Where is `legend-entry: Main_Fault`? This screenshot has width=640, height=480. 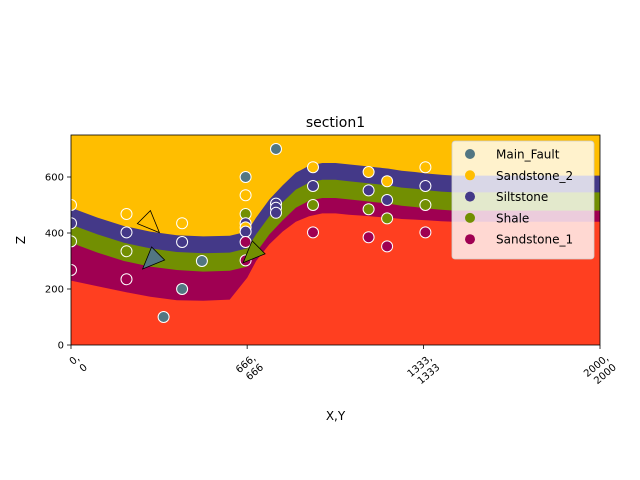 legend-entry: Main_Fault is located at coordinates (528, 155).